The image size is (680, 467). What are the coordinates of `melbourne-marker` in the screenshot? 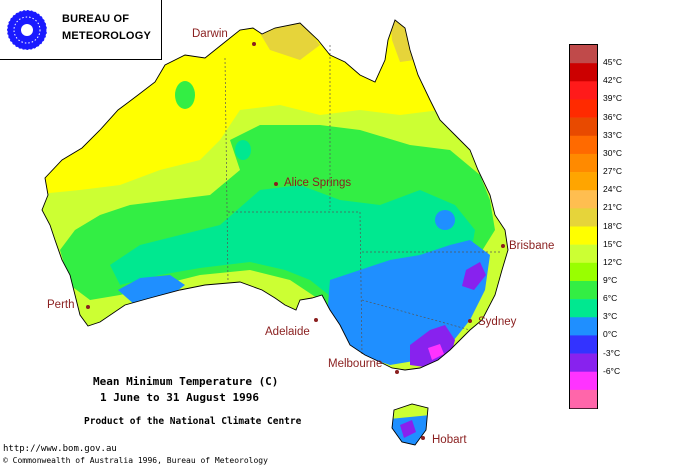 It's located at (397, 372).